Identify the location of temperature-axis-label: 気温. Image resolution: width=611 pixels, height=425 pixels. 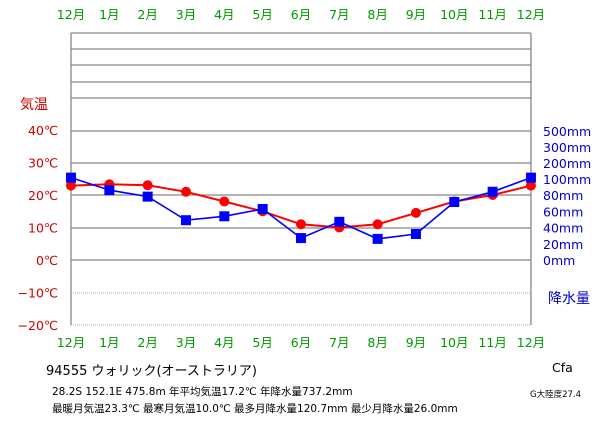
(34, 105).